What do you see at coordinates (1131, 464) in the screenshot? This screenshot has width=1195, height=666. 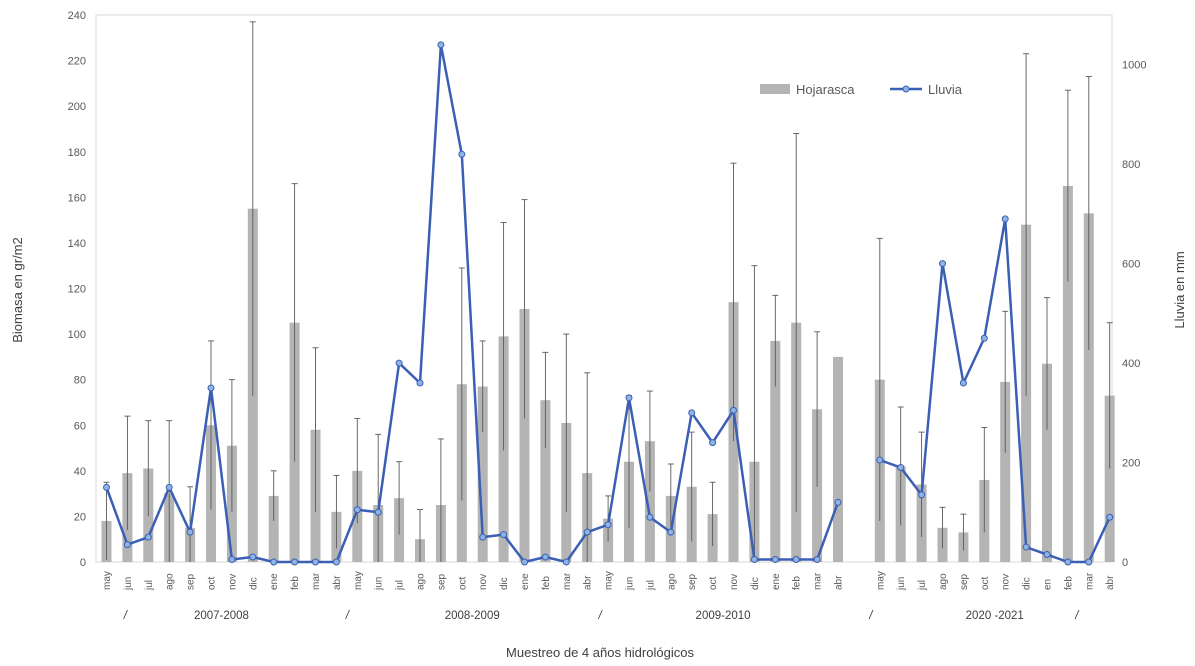 I see `y-tick-right: 200` at bounding box center [1131, 464].